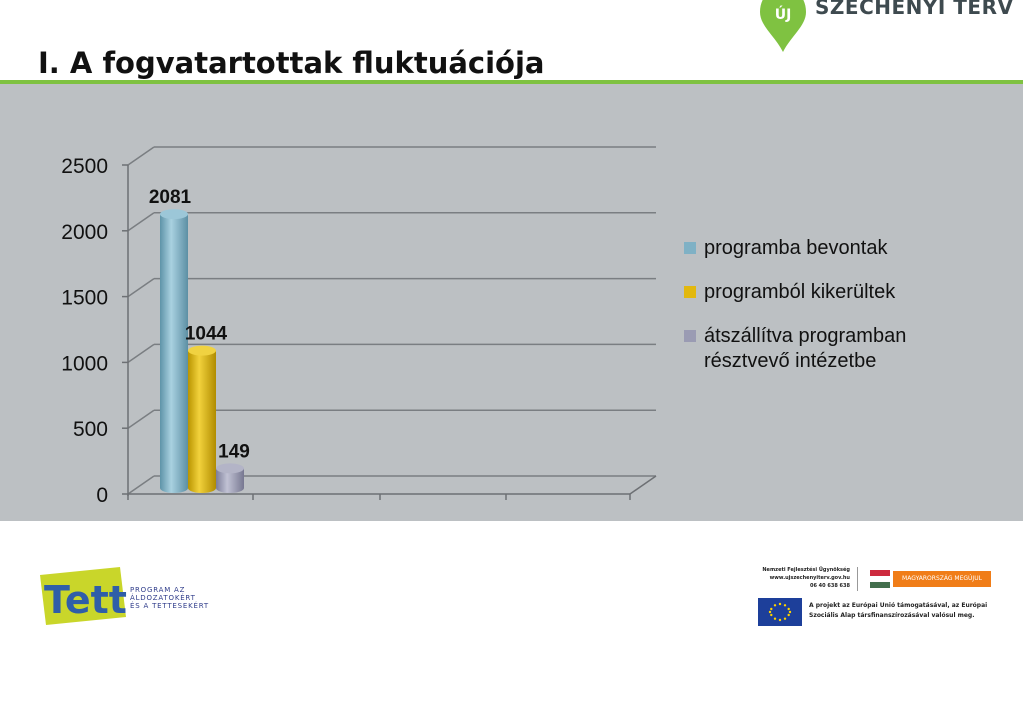  Describe the element at coordinates (783, 14) in the screenshot. I see `brand-badge: ÚJ` at that location.